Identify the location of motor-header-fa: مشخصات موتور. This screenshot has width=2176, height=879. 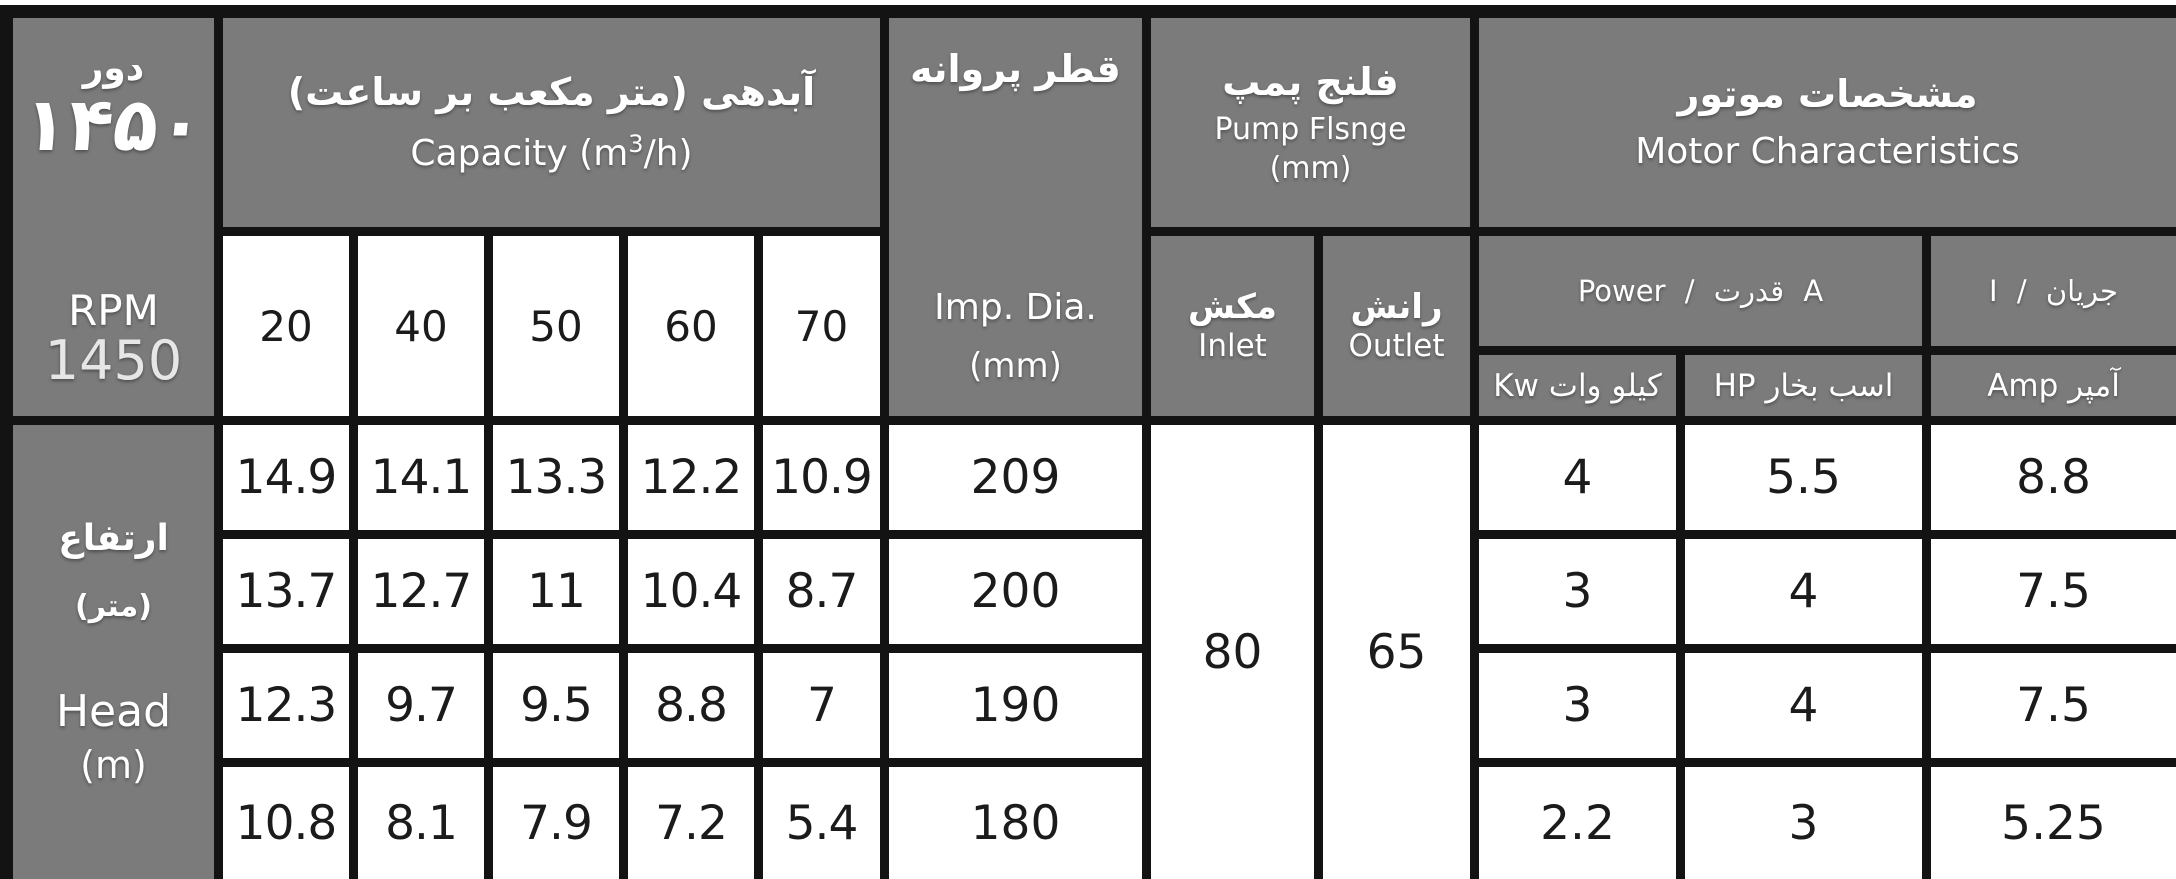
(1827, 93).